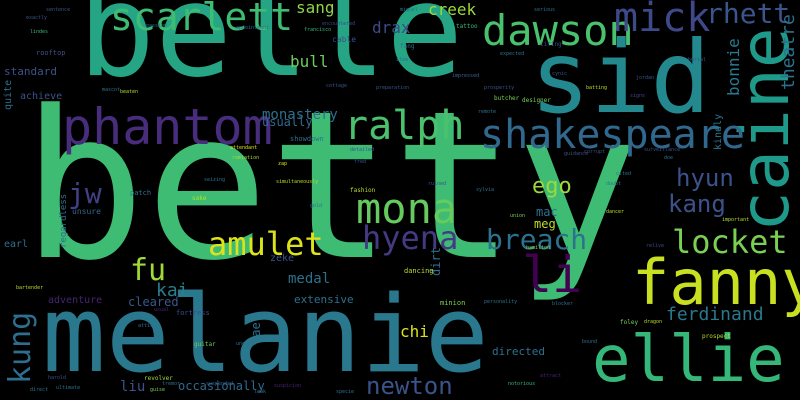 The image size is (800, 400). I want to click on word-achieve: achieve, so click(41, 96).